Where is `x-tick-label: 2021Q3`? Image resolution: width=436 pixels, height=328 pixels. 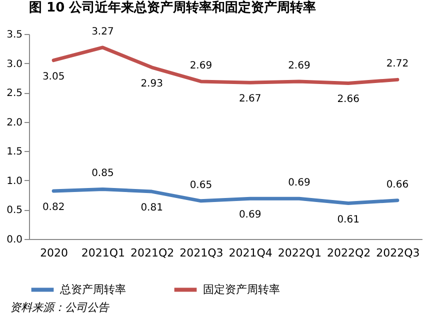
x-tick-label: 2021Q3 is located at coordinates (202, 253).